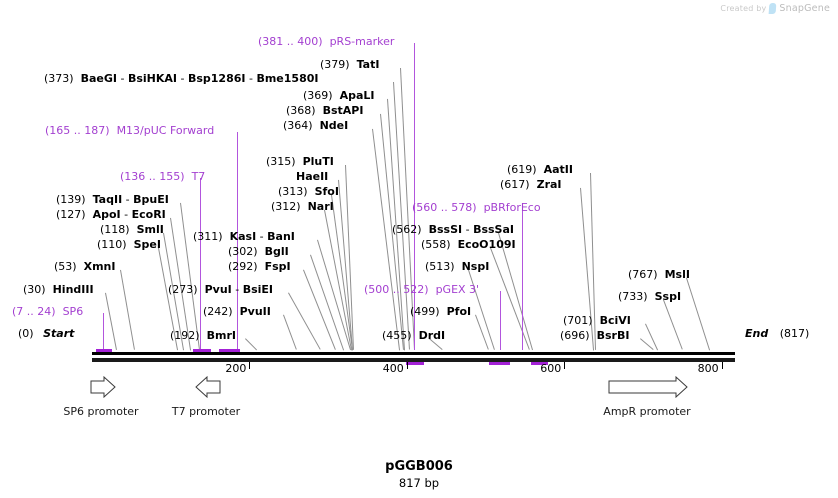  What do you see at coordinates (293, 191) in the screenshot?
I see `enzyme-position: (313)` at bounding box center [293, 191].